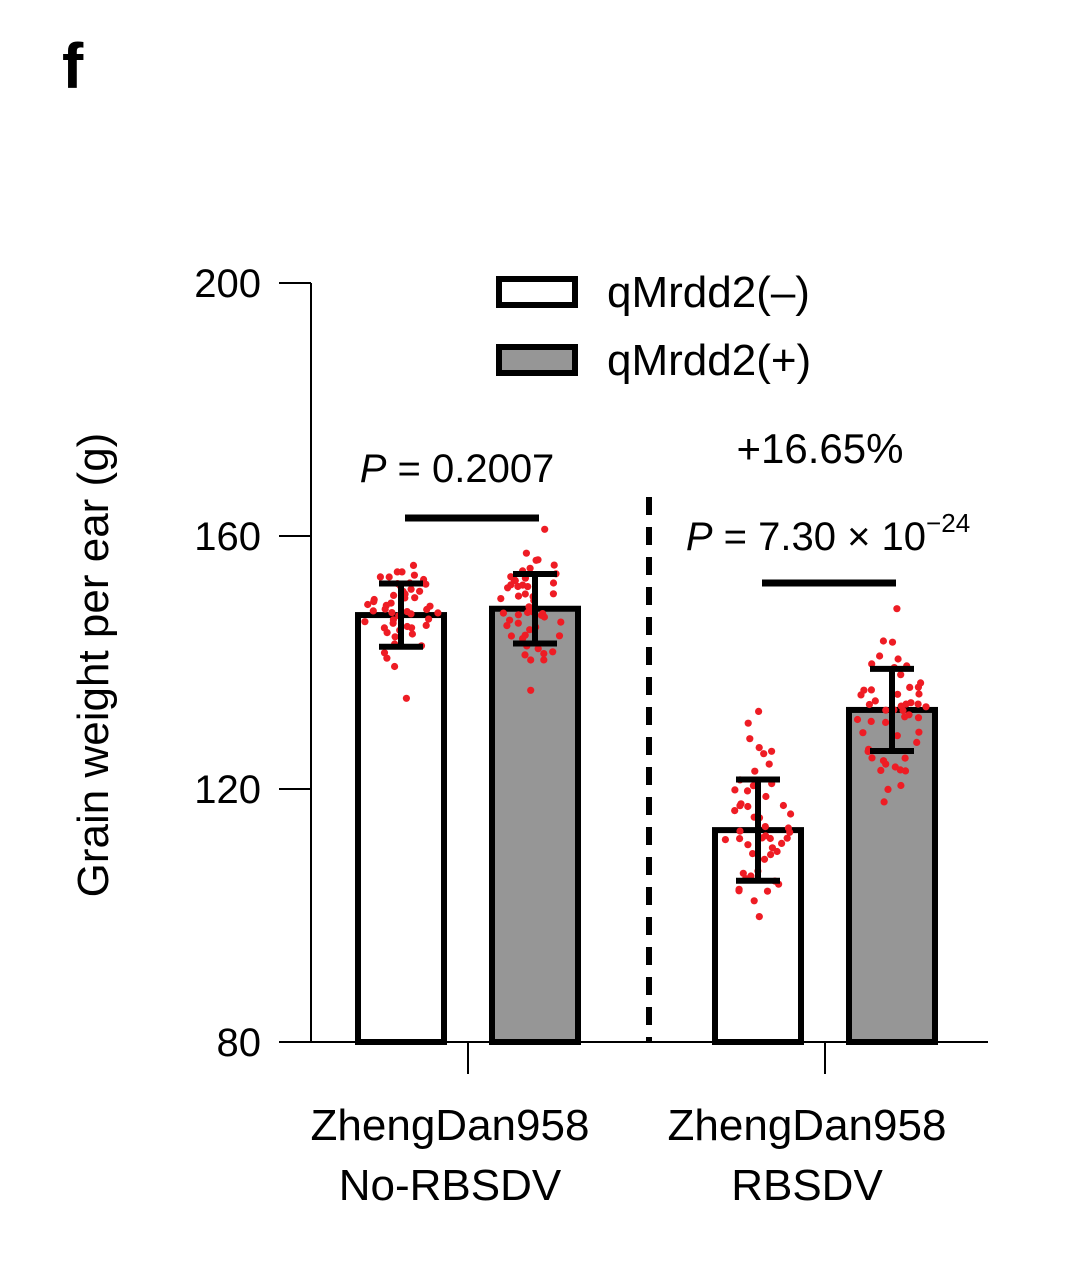 This screenshot has width=1066, height=1274. Describe the element at coordinates (227, 790) in the screenshot. I see `y-tick-label: 120` at that location.